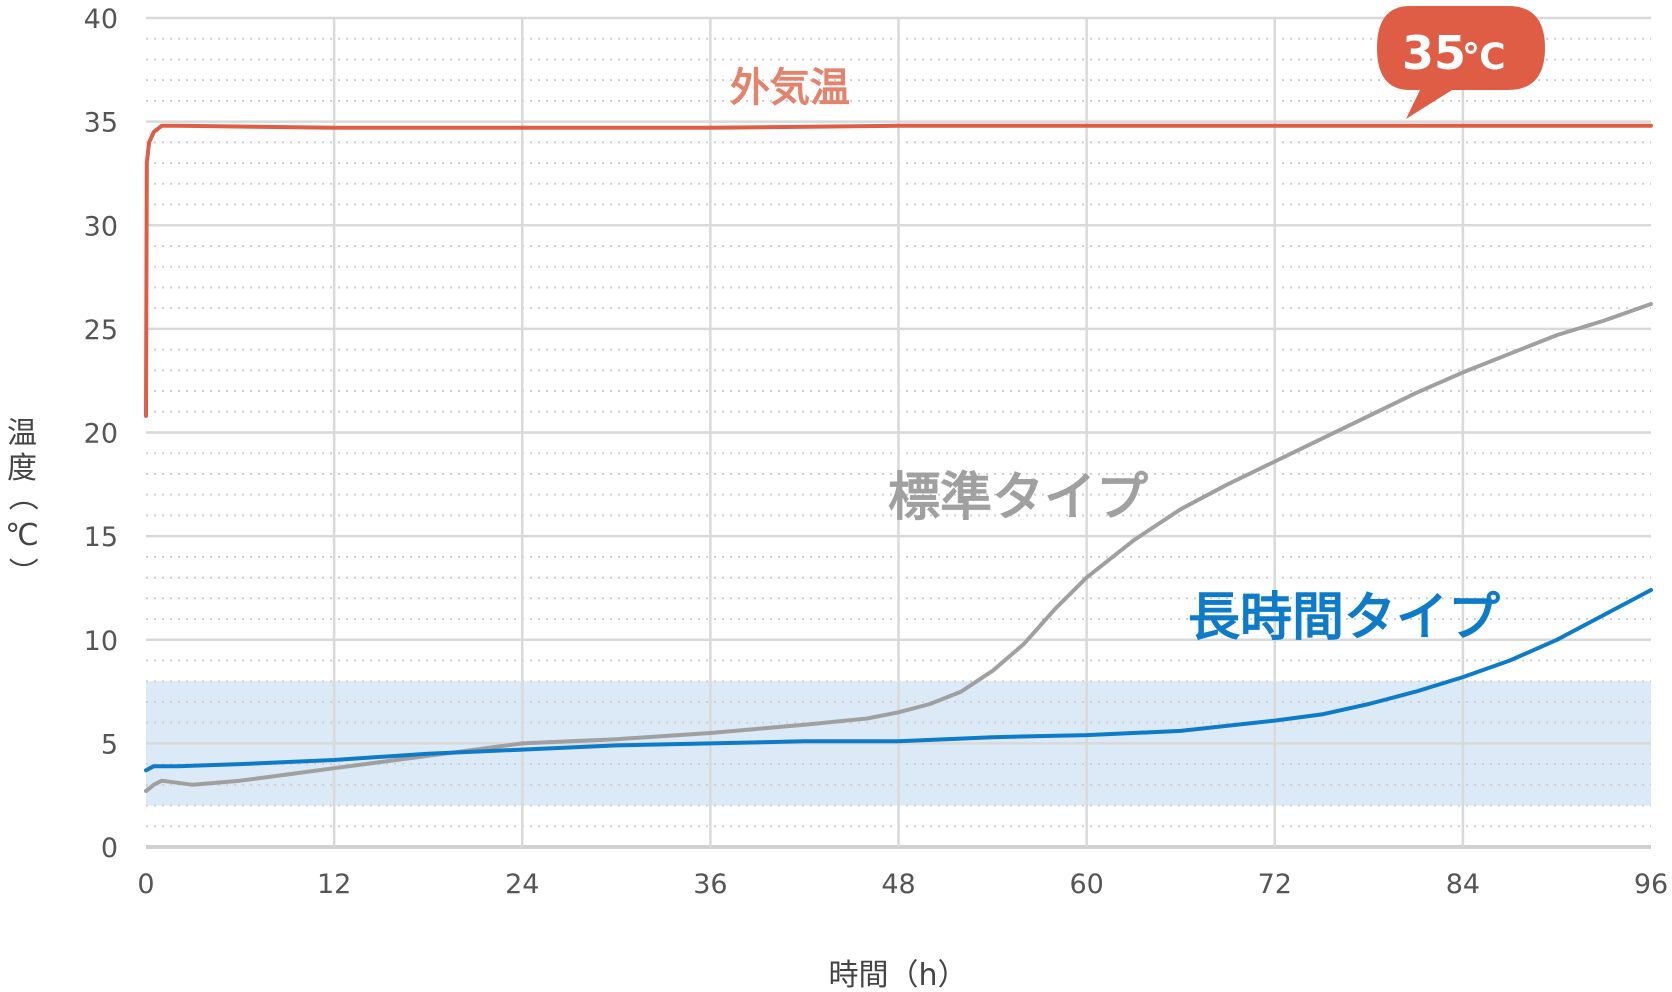 Image resolution: width=1672 pixels, height=992 pixels. I want to click on y-axis-ticks: 0 5 10 15 20 25 30 35 40, so click(101, 434).